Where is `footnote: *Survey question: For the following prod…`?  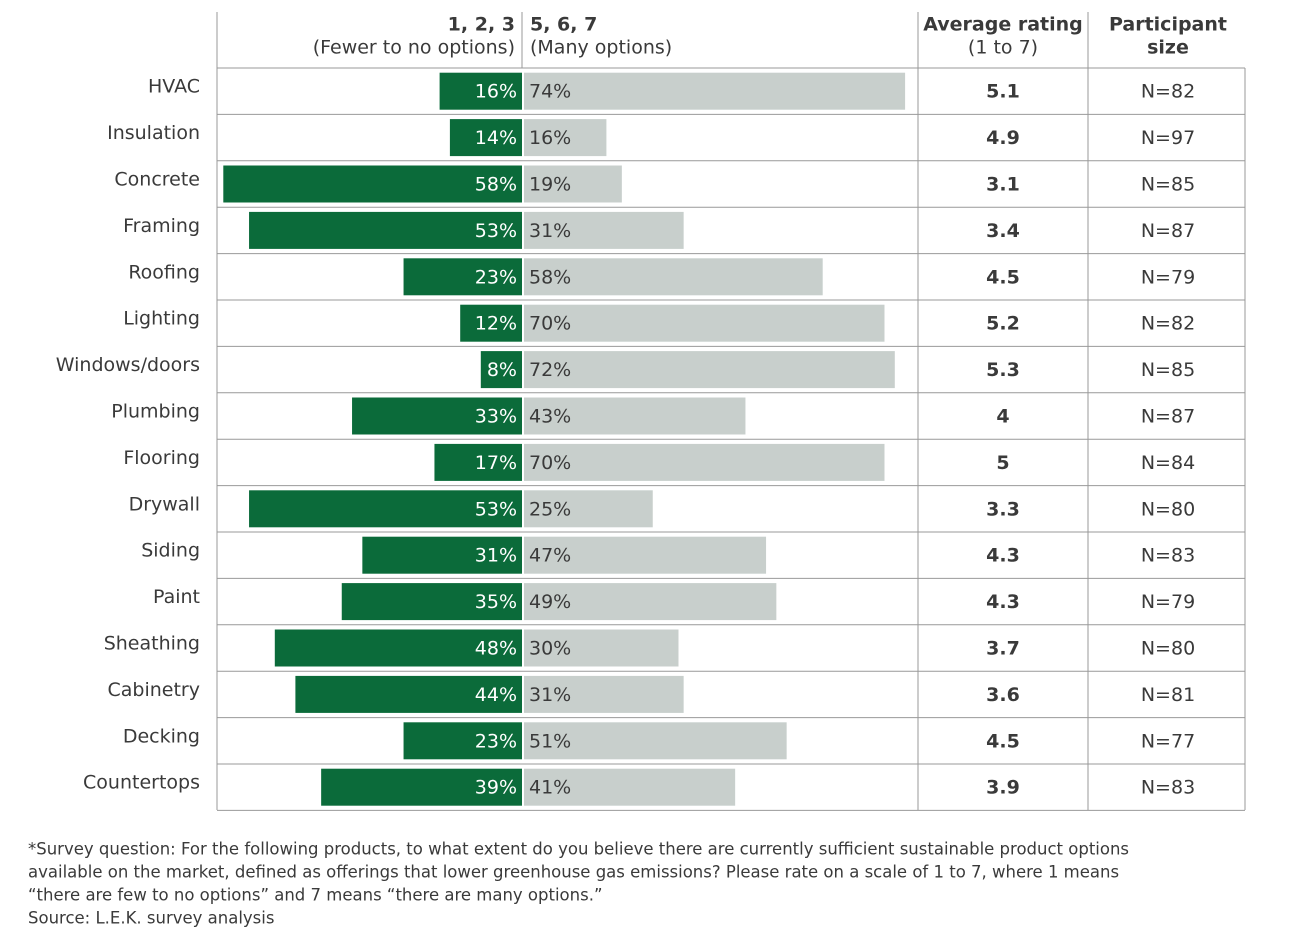 footnote: *Survey question: For the following prod… is located at coordinates (578, 849).